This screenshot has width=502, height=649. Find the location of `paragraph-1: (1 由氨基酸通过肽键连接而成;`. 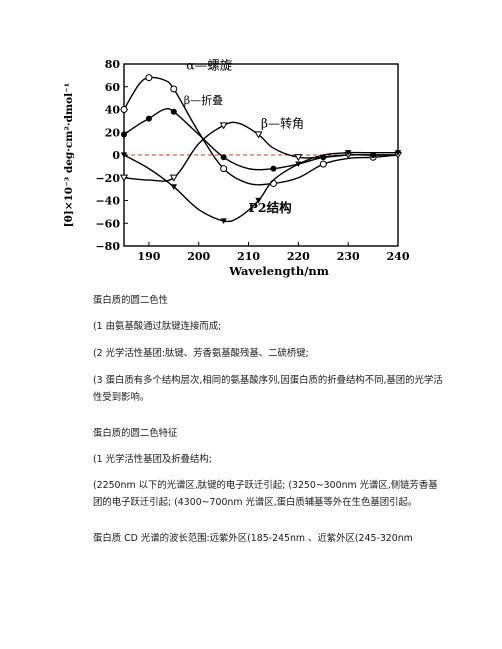

paragraph-1: (1 由氨基酸通过肽键连接而成; is located at coordinates (157, 326).